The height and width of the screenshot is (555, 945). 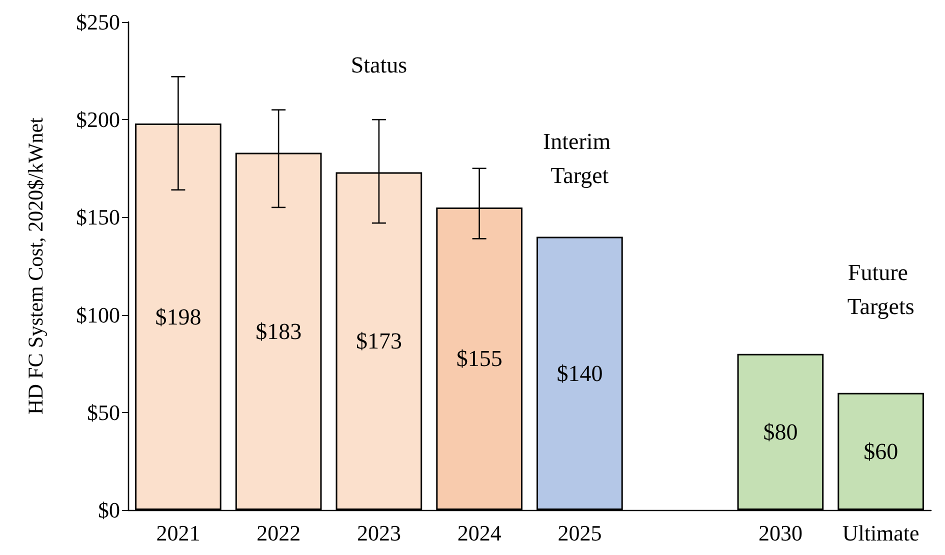 What do you see at coordinates (103, 412) in the screenshot?
I see `y-tick-label: $50` at bounding box center [103, 412].